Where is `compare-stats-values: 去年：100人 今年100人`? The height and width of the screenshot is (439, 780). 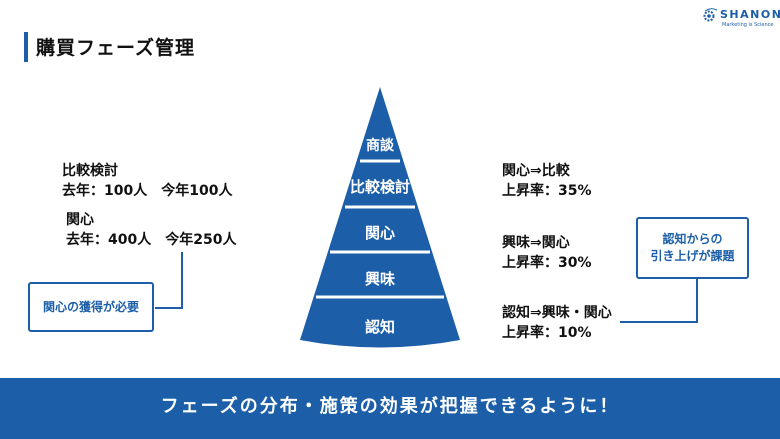
compare-stats-values: 去年：100人 今年100人 is located at coordinates (147, 191).